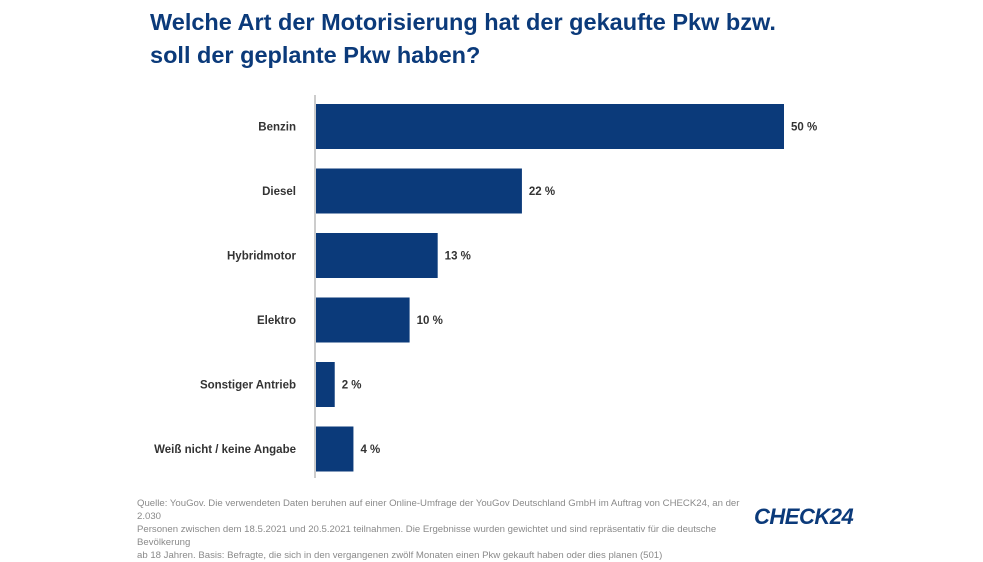  What do you see at coordinates (225, 450) in the screenshot?
I see `category-label: Weiß nicht / keine Angabe` at bounding box center [225, 450].